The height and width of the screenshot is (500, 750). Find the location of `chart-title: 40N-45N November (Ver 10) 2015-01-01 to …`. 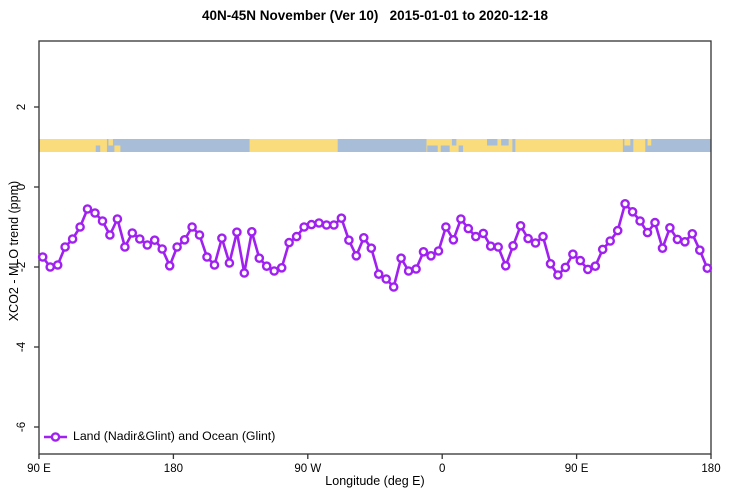

chart-title: 40N-45N November (Ver 10) 2015-01-01 to … is located at coordinates (375, 15).